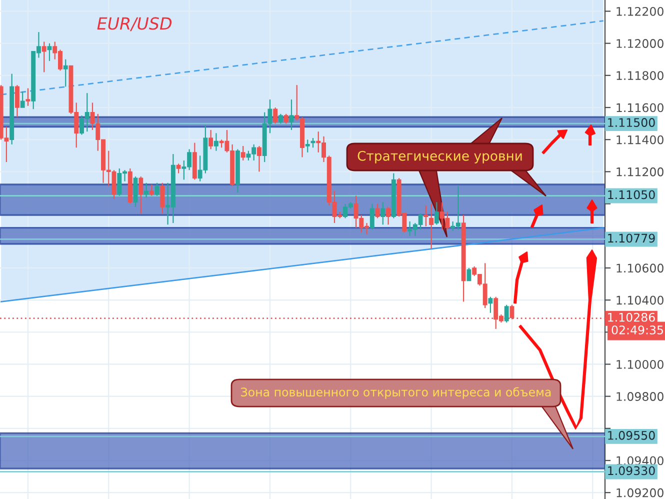 The image size is (665, 499). I want to click on annotation: Зона повышенного открытого интереса и объема, so click(396, 393).